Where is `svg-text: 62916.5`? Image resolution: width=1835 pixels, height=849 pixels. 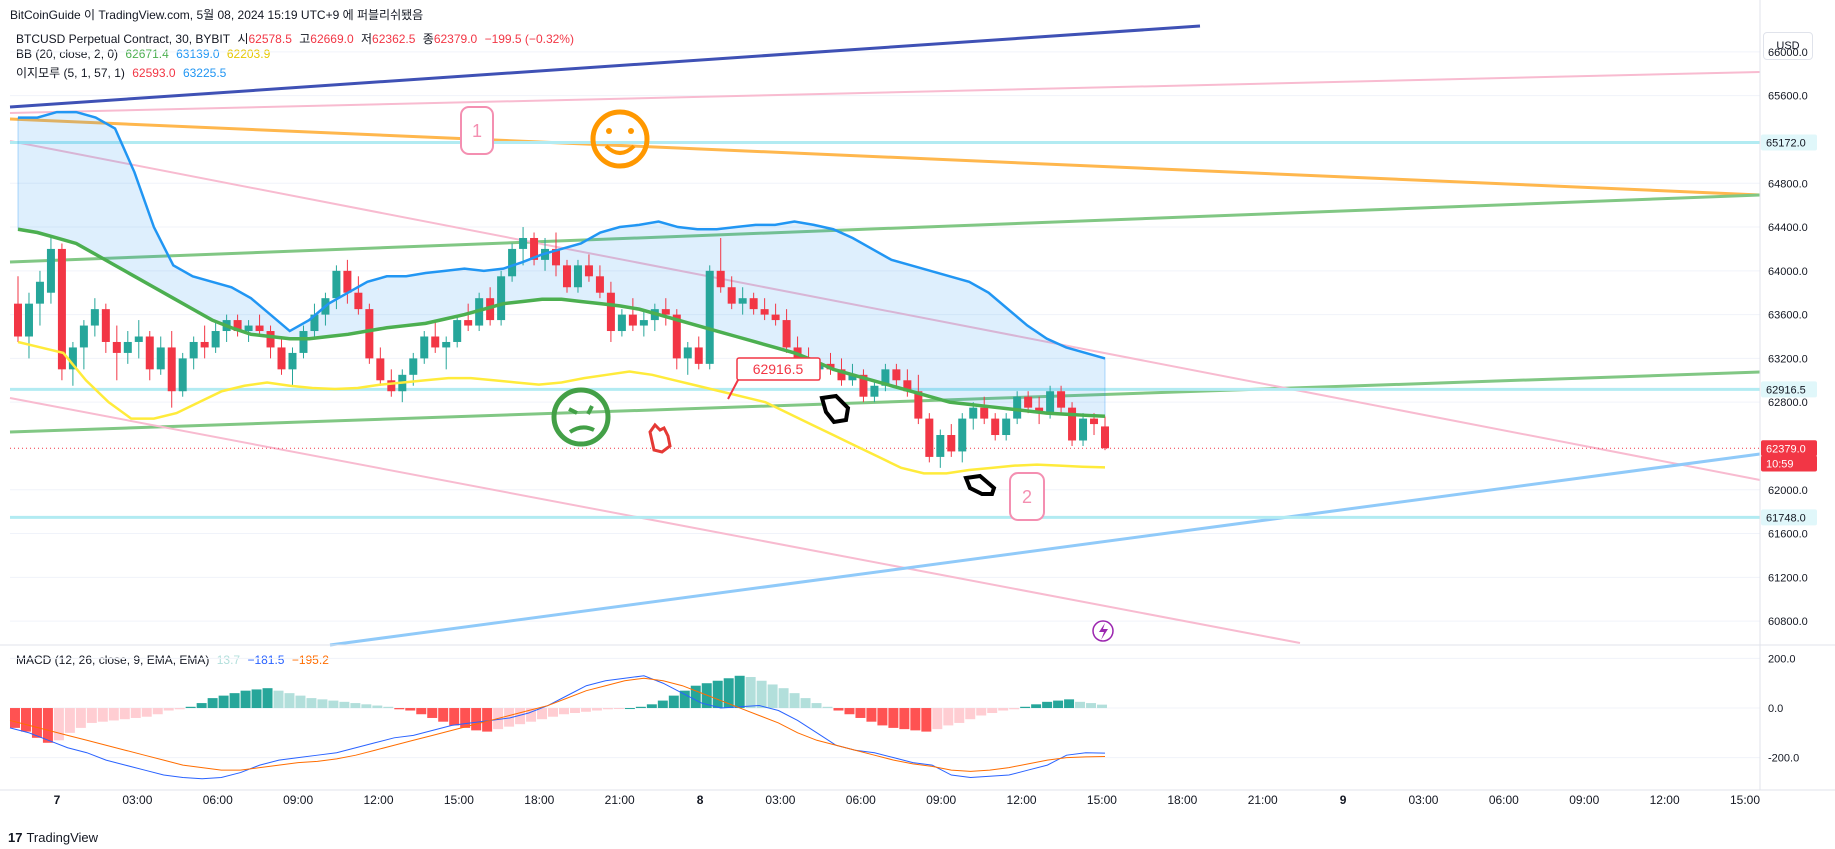
svg-text: 62916.5 is located at coordinates (778, 369).